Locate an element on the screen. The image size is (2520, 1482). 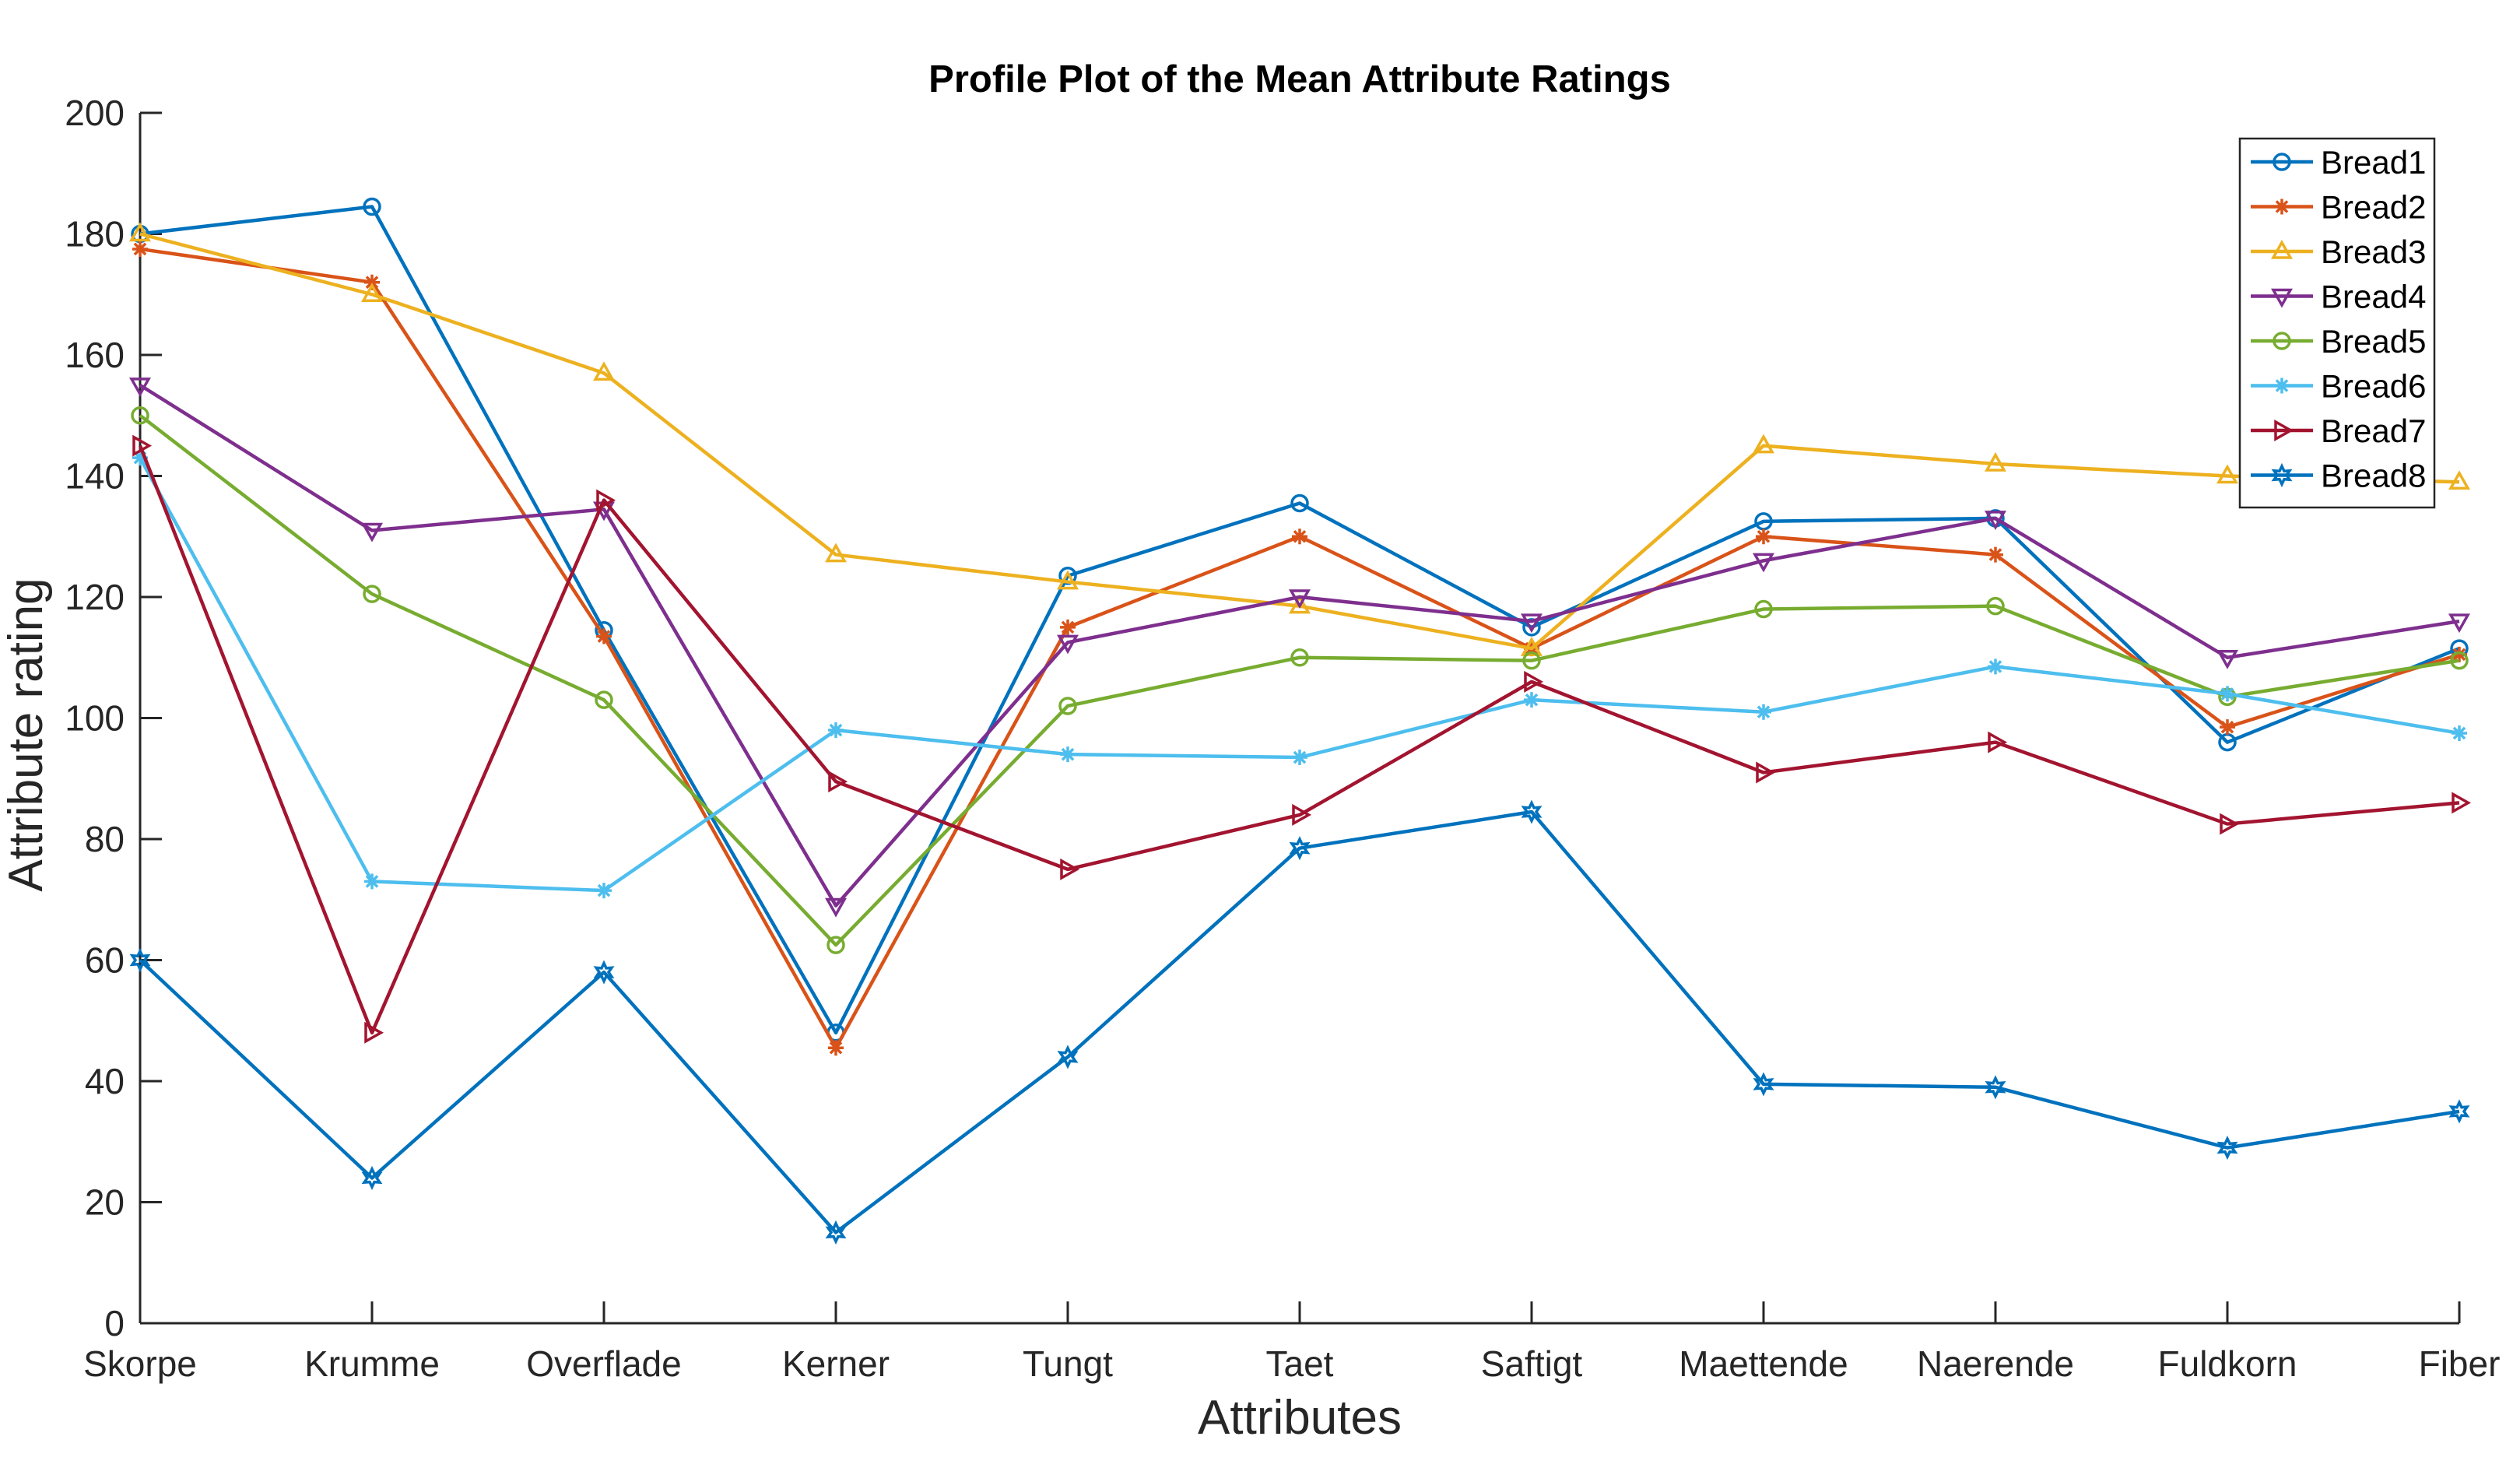
legend-item-bread7: Bread7 is located at coordinates (2339, 431).